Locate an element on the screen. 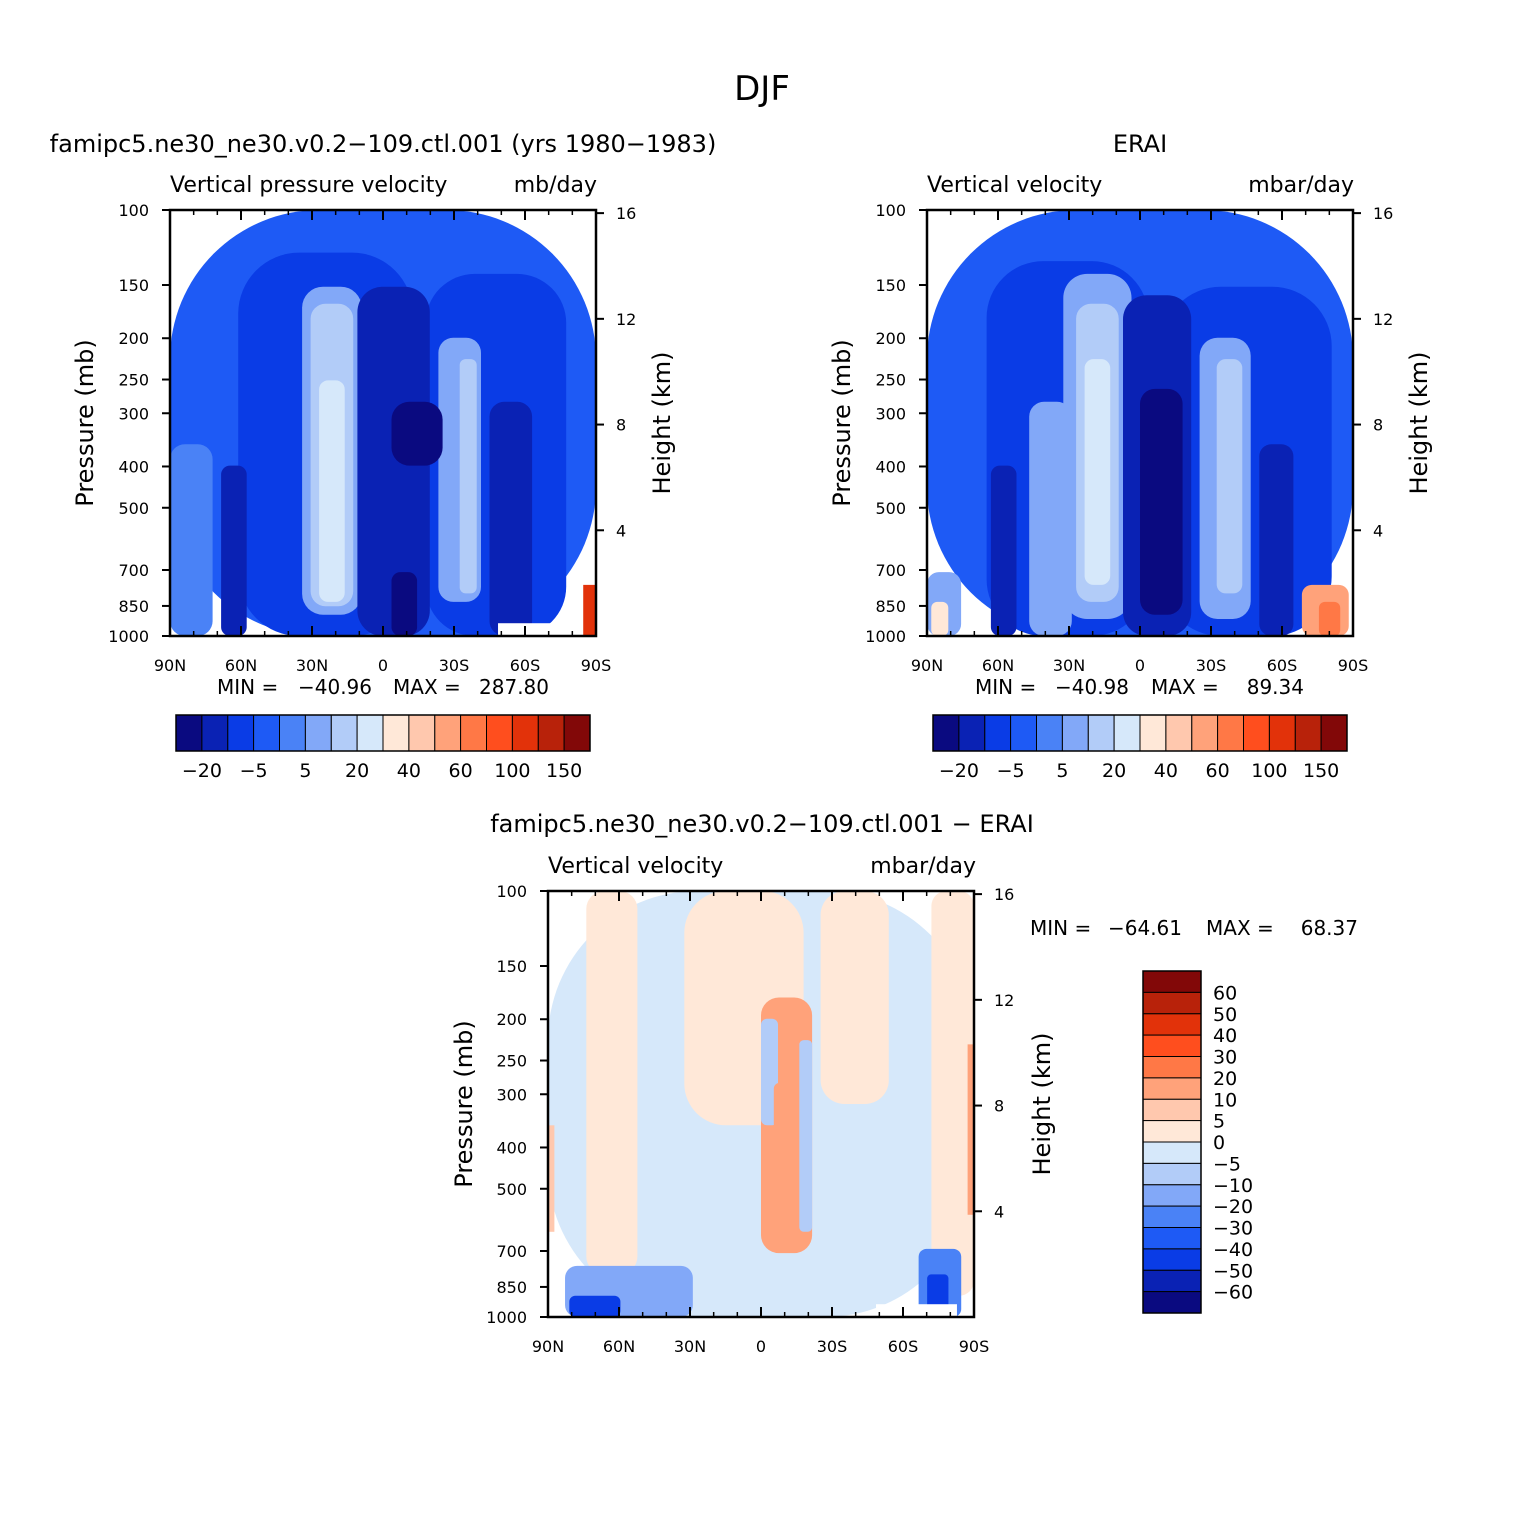 The height and width of the screenshot is (1524, 1524). y-tick-label: 300 is located at coordinates (890, 413).